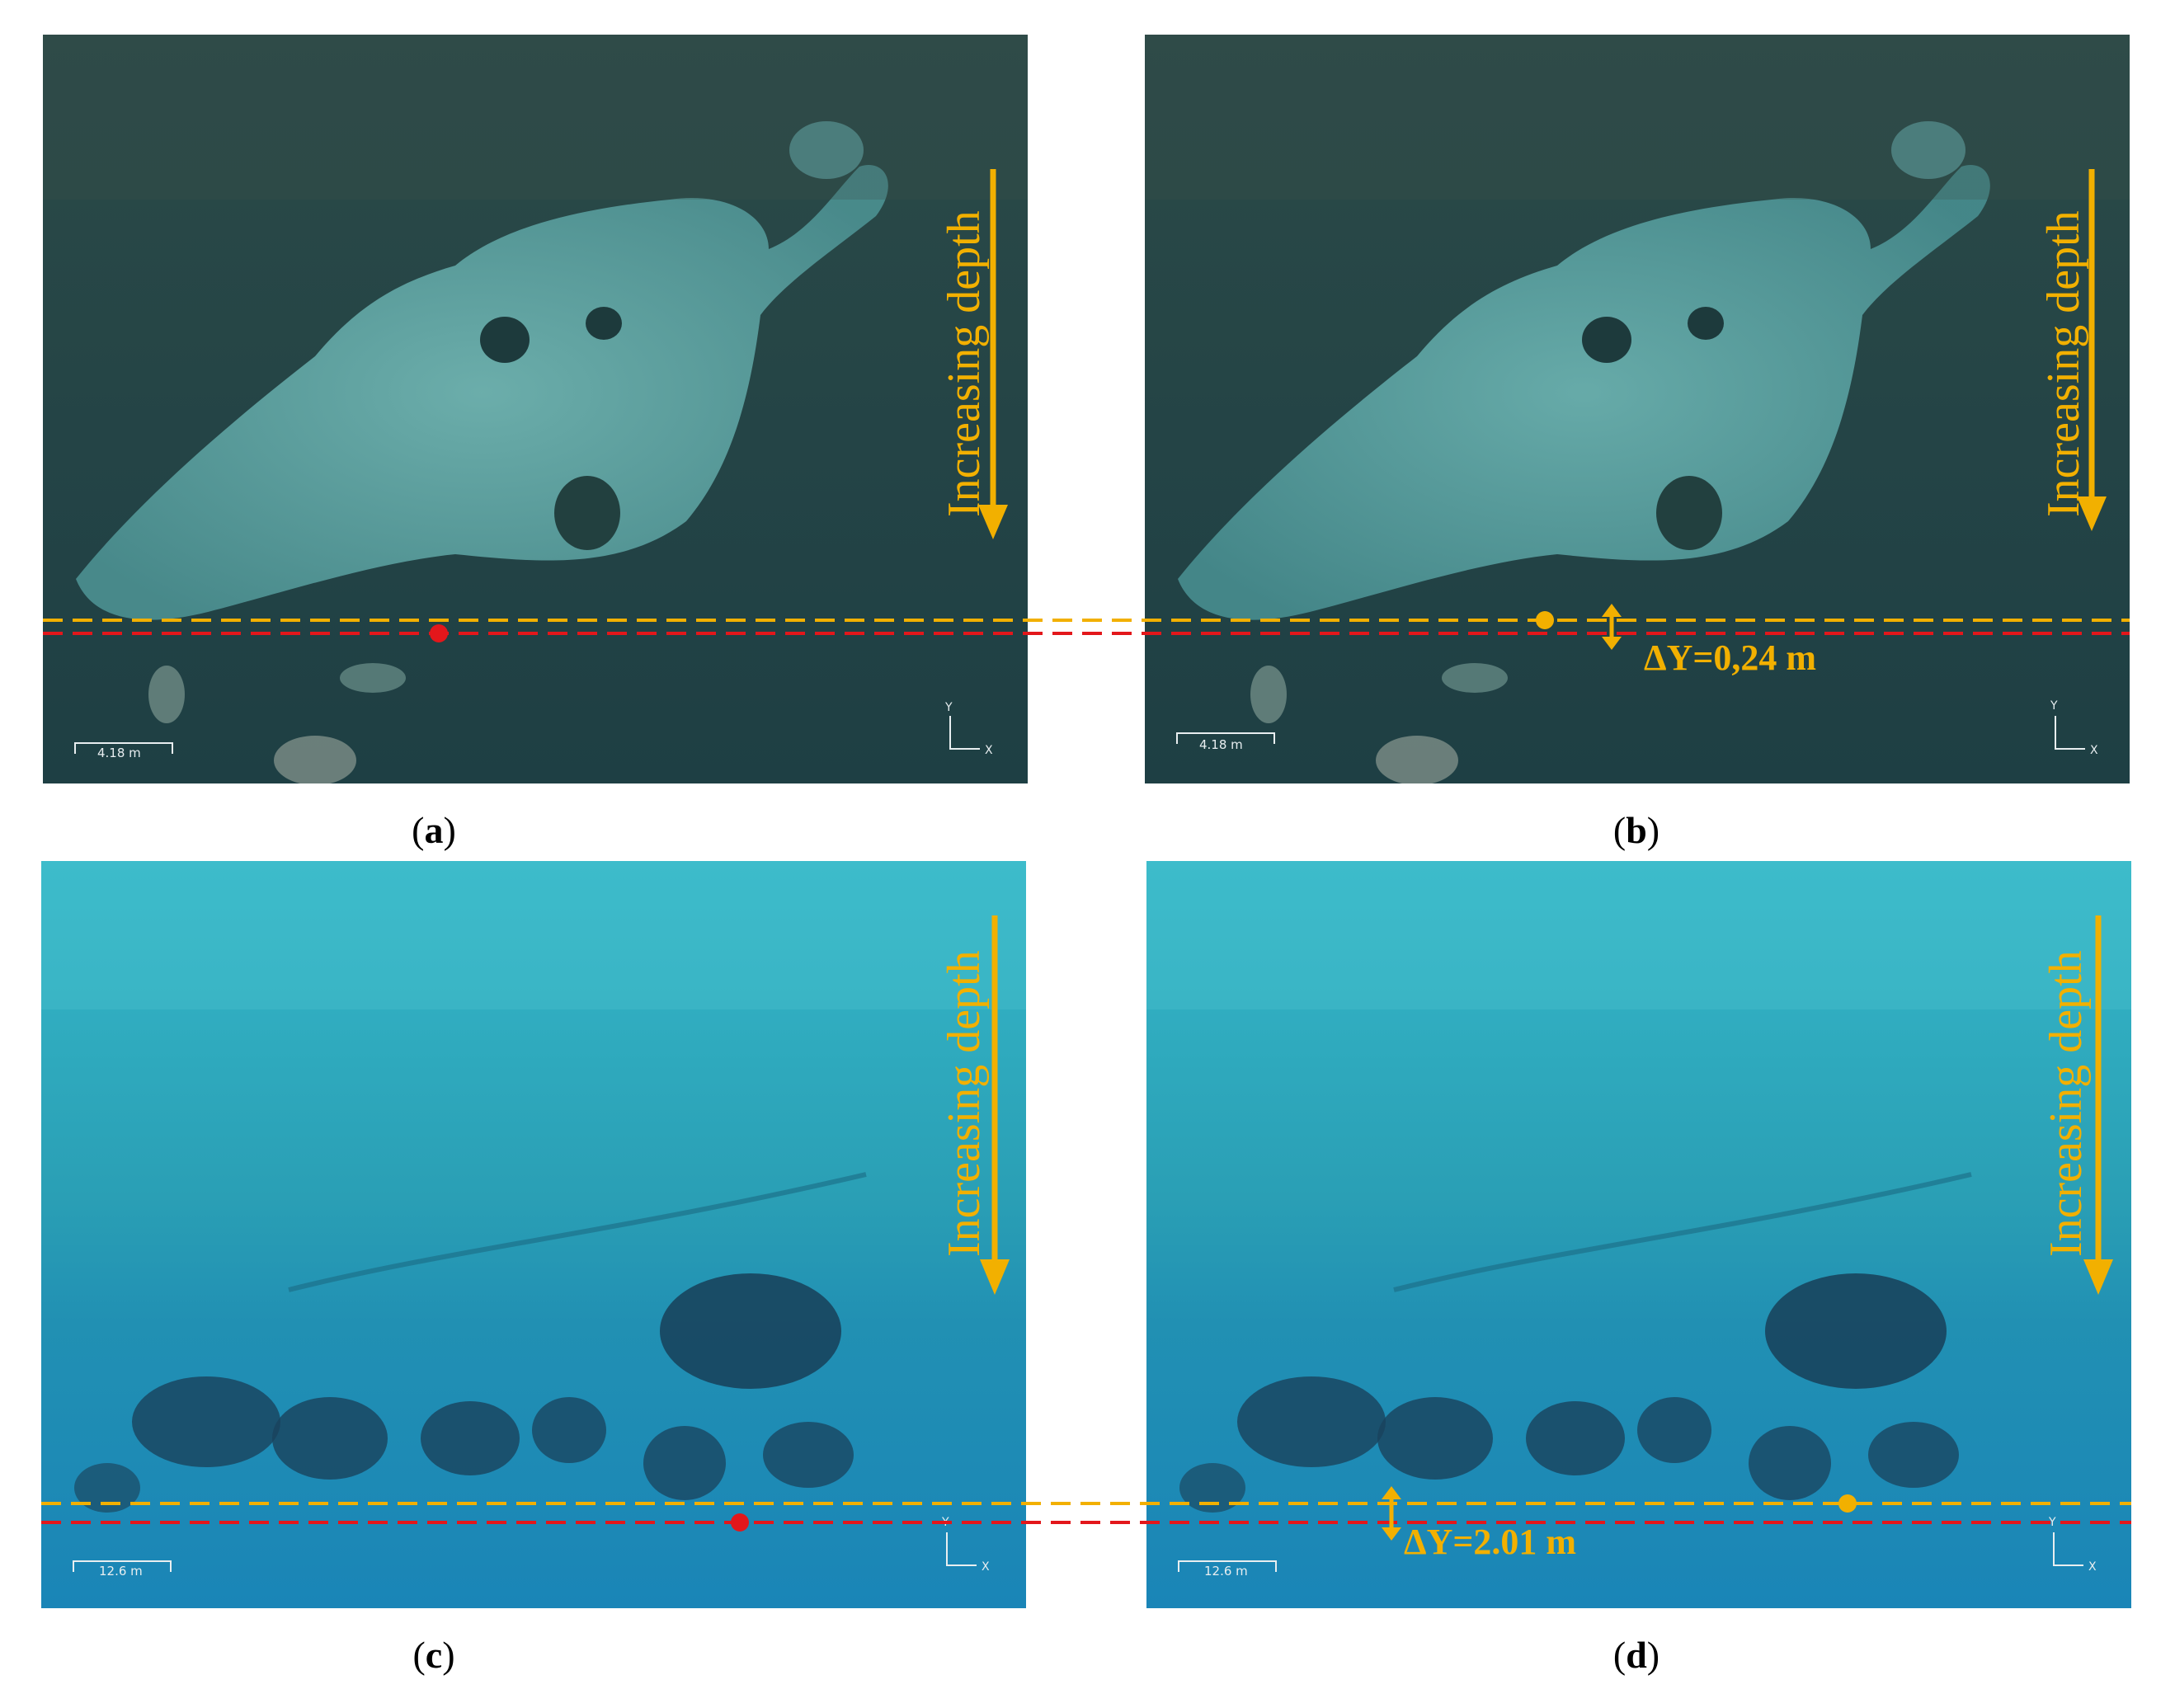  I want to click on caption-d: (d), so click(1636, 1655).